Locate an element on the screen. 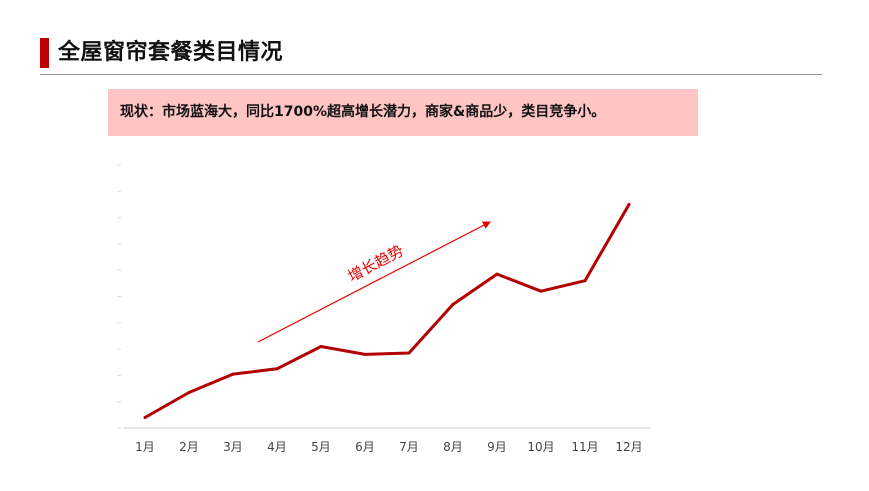 Image resolution: width=869 pixels, height=491 pixels. trend-arrow is located at coordinates (374, 282).